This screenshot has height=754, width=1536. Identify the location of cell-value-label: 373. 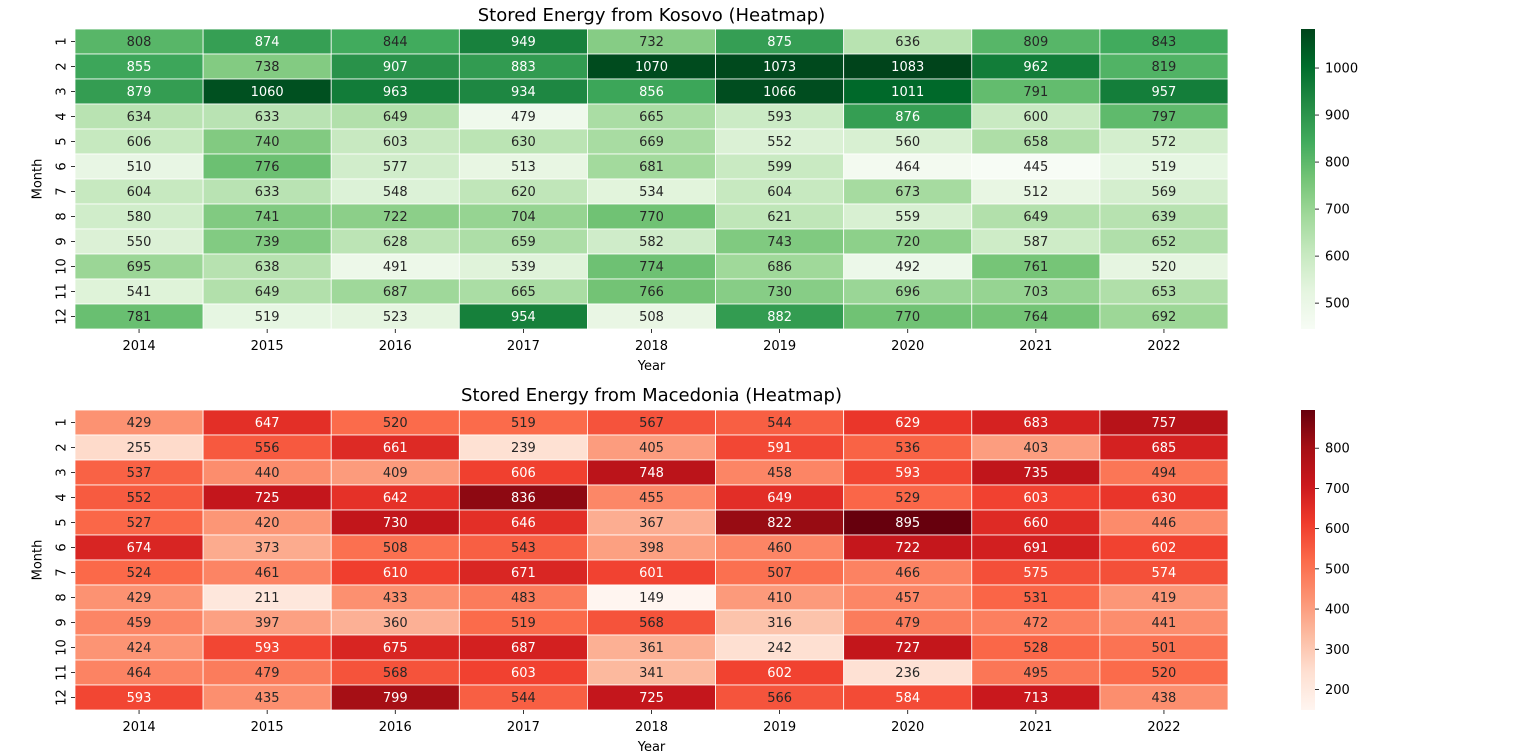
(267, 548).